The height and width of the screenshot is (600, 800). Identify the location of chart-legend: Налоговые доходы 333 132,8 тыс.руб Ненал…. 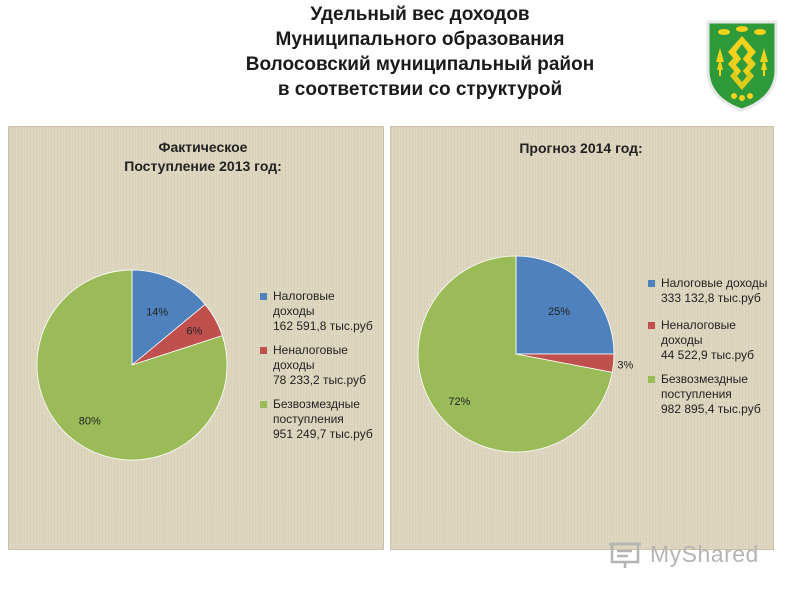
(707, 346).